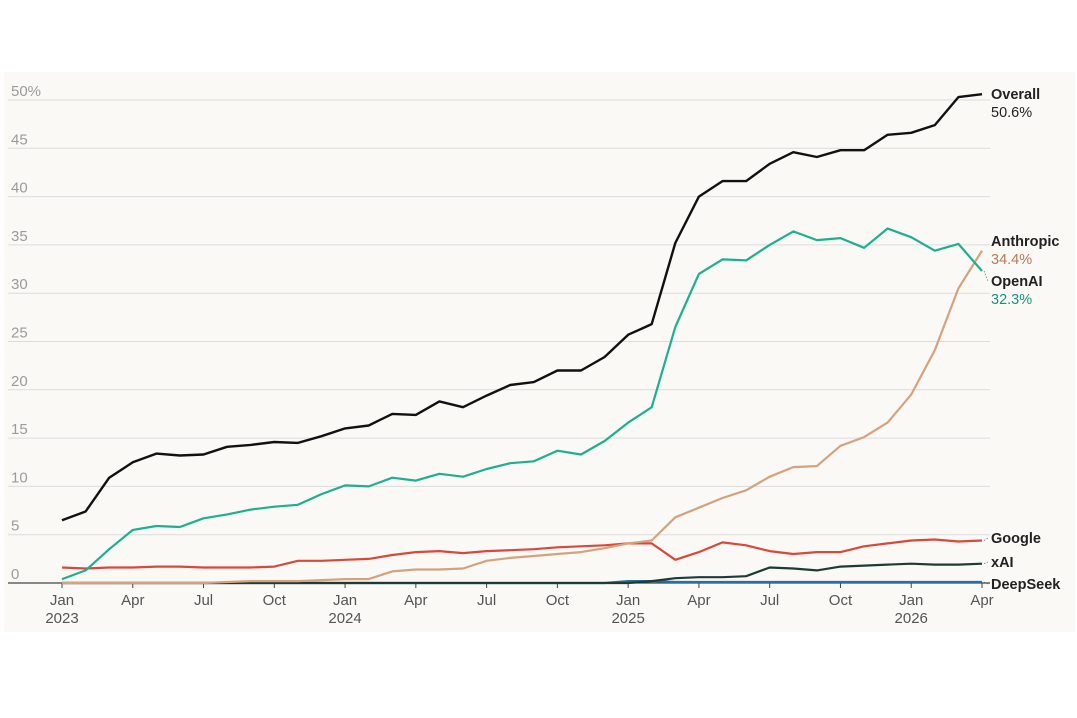 Image resolution: width=1077 pixels, height=718 pixels. Describe the element at coordinates (15, 574) in the screenshot. I see `y-tick-label: 0` at that location.